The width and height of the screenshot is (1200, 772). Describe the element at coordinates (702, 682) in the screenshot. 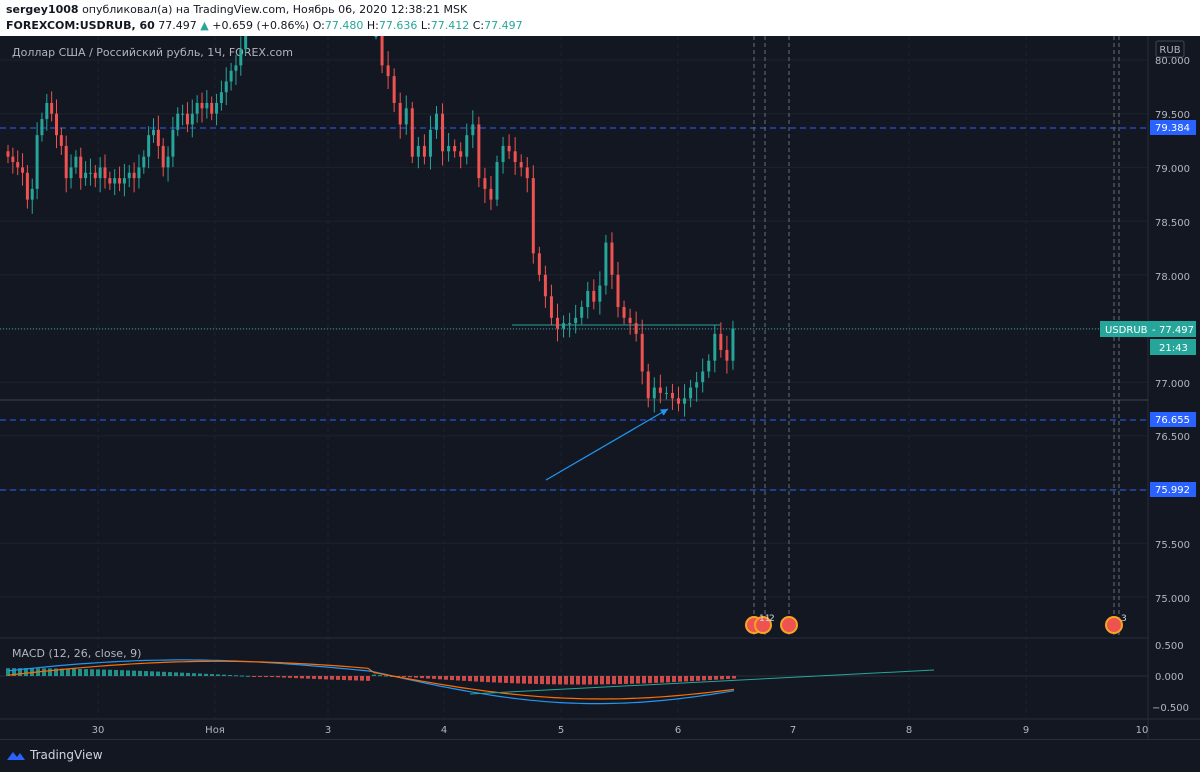

I see `macd-trend-line` at that location.